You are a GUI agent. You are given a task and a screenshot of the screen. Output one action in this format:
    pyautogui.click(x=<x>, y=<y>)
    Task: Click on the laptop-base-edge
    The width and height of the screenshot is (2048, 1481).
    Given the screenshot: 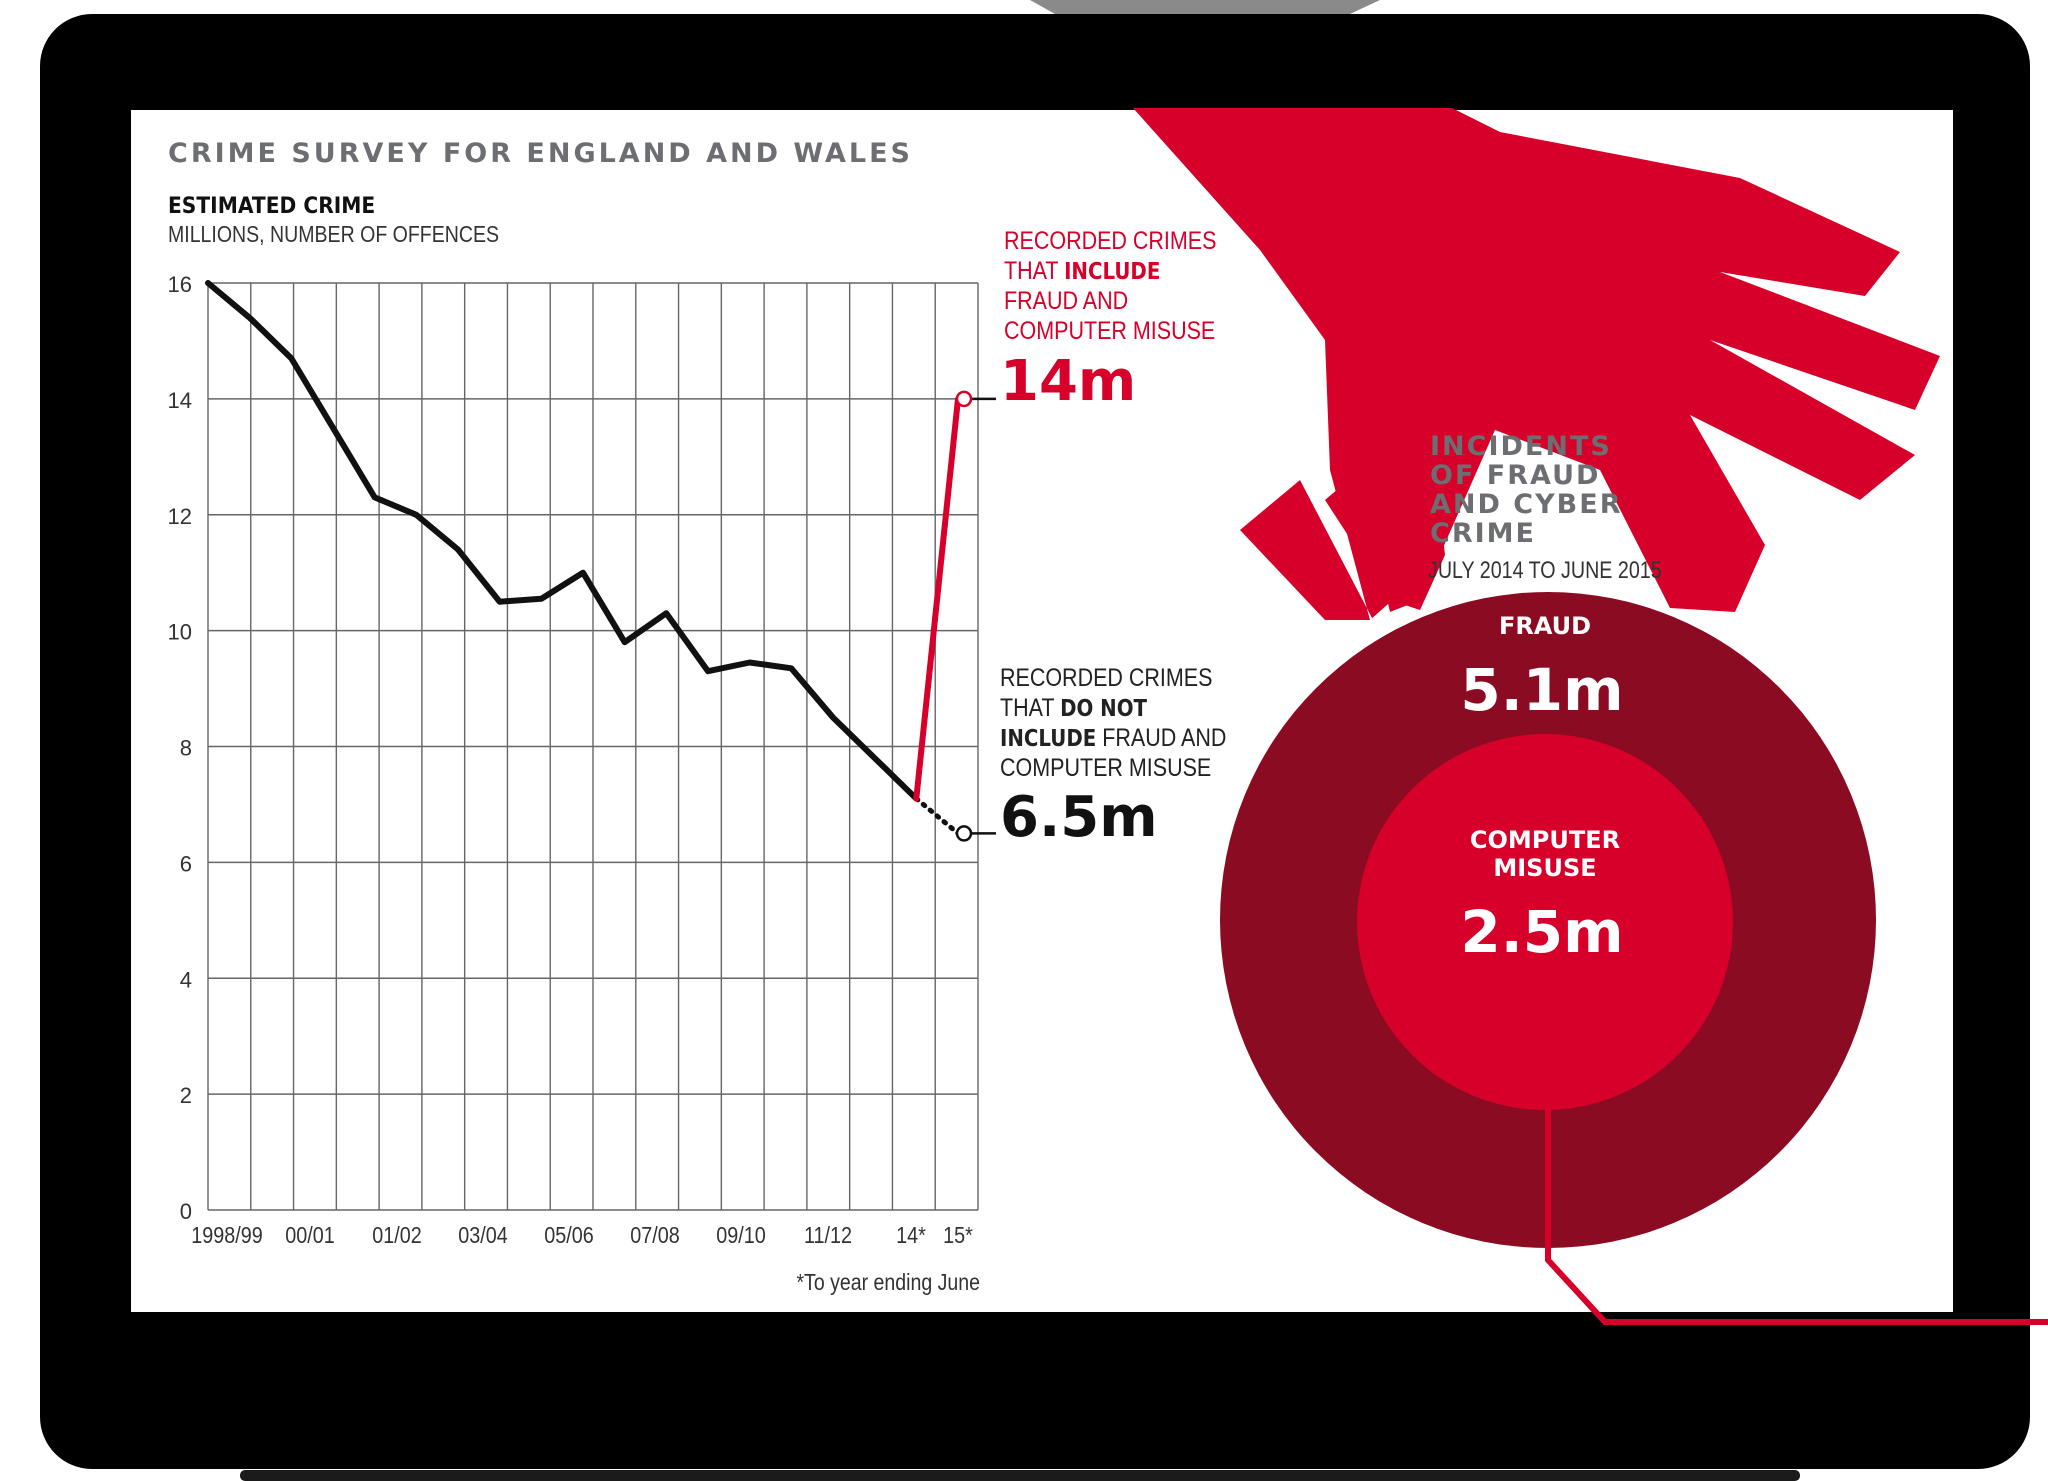 What is the action you would take?
    pyautogui.click(x=1020, y=1475)
    